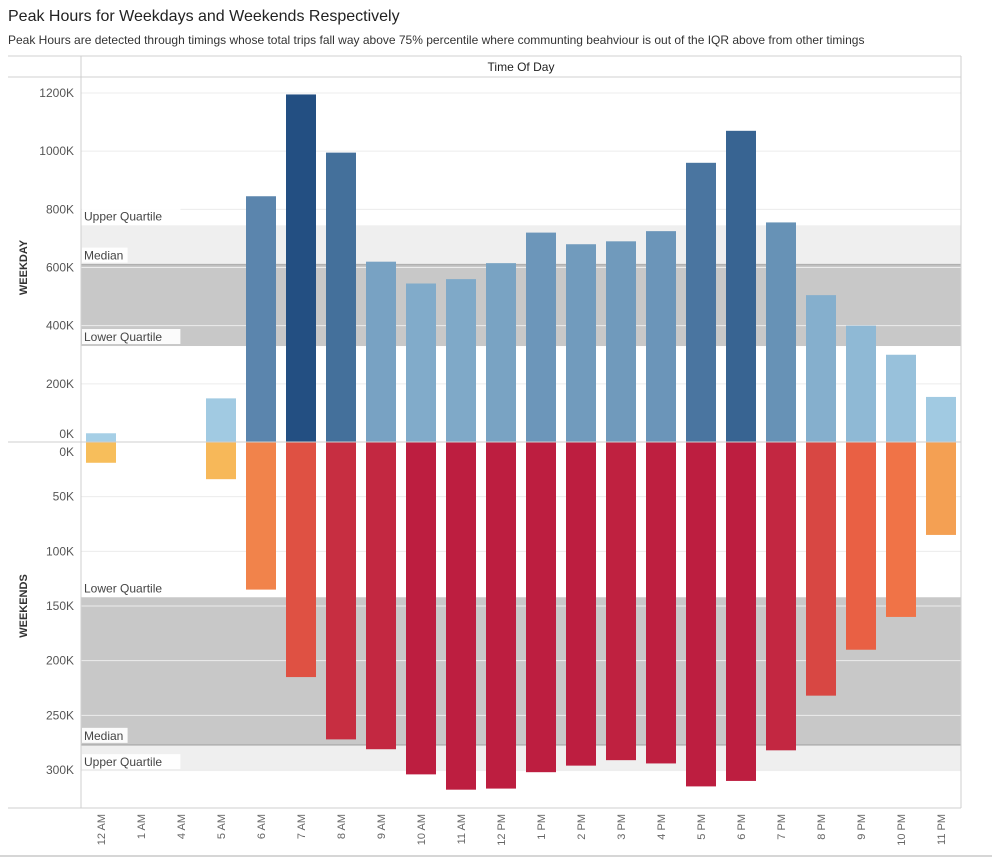 This screenshot has height=858, width=992. Describe the element at coordinates (342, 826) in the screenshot. I see `x-tick-label: 8 AM` at that location.